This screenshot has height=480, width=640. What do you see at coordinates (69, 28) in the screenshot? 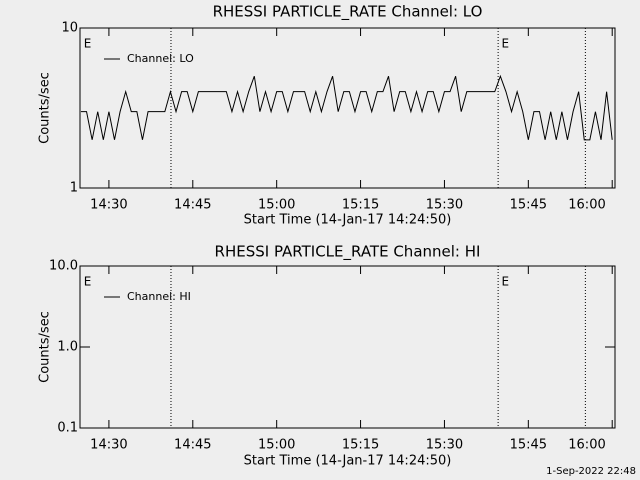
I see `y-tick-label: 10` at bounding box center [69, 28].